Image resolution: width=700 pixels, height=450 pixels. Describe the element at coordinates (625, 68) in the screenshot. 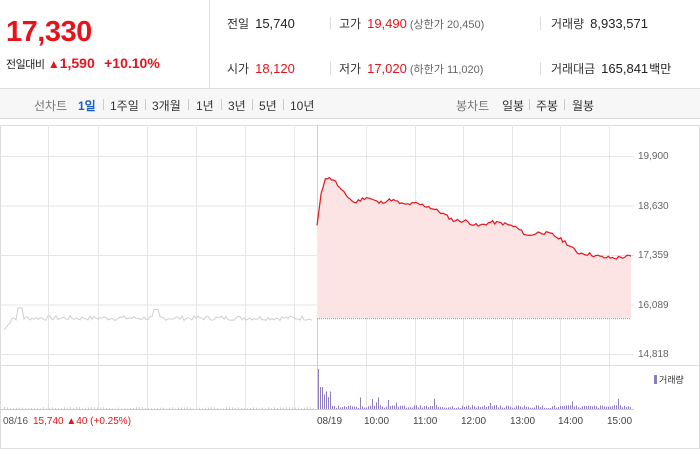

I see `amount-value: 165,841` at that location.